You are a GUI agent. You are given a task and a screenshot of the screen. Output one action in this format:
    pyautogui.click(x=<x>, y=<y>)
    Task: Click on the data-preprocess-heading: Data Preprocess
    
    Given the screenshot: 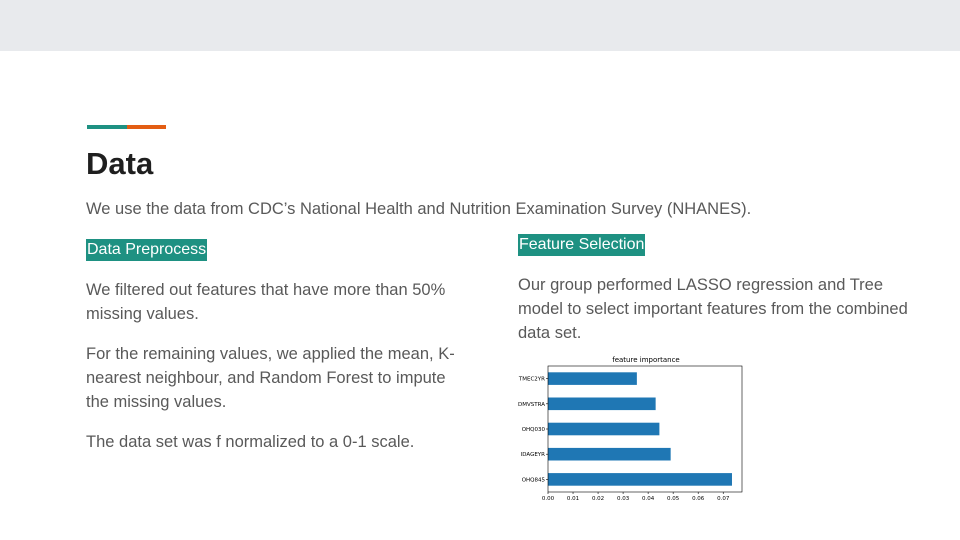 What is the action you would take?
    pyautogui.click(x=147, y=250)
    